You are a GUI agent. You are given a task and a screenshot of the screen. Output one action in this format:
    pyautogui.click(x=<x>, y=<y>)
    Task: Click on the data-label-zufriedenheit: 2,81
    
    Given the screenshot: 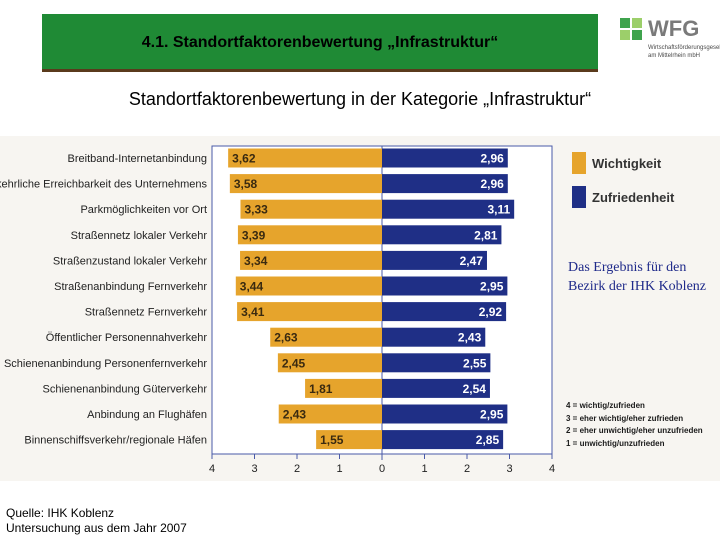 What is the action you would take?
    pyautogui.click(x=486, y=235)
    